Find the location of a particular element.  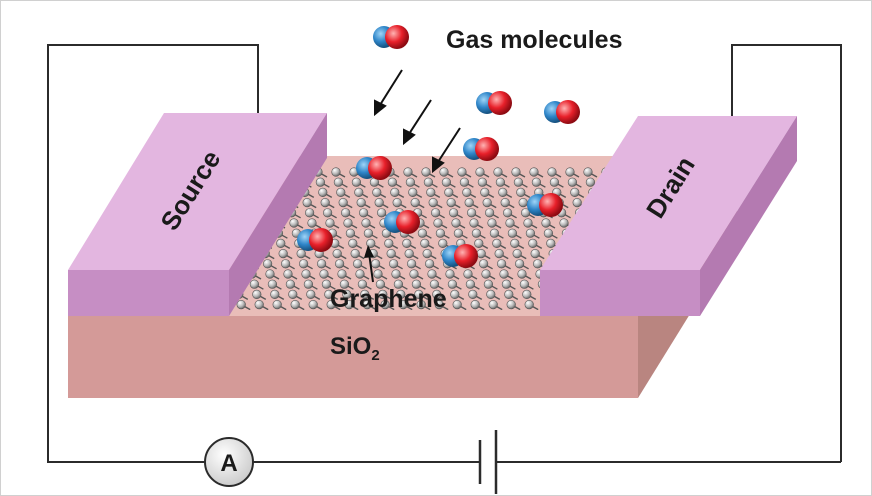

graphene-label: Graphene is located at coordinates (388, 299).